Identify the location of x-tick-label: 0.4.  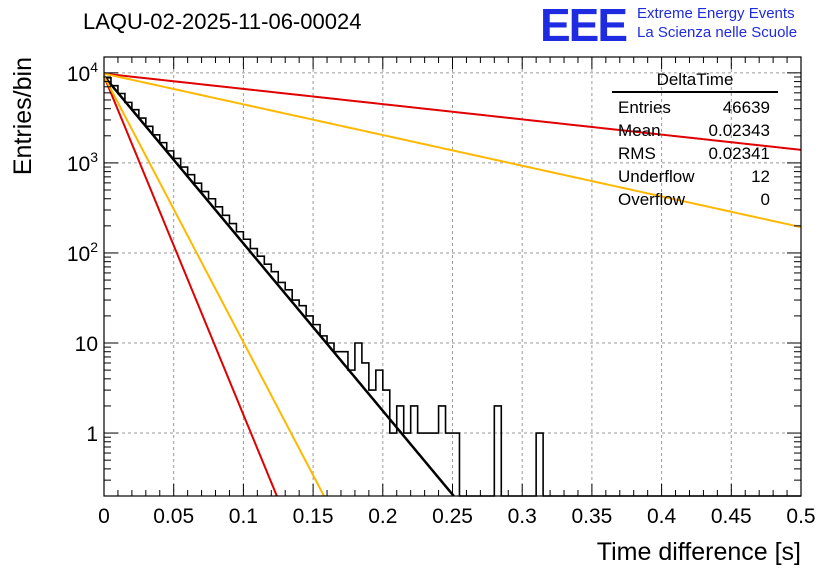
(662, 516).